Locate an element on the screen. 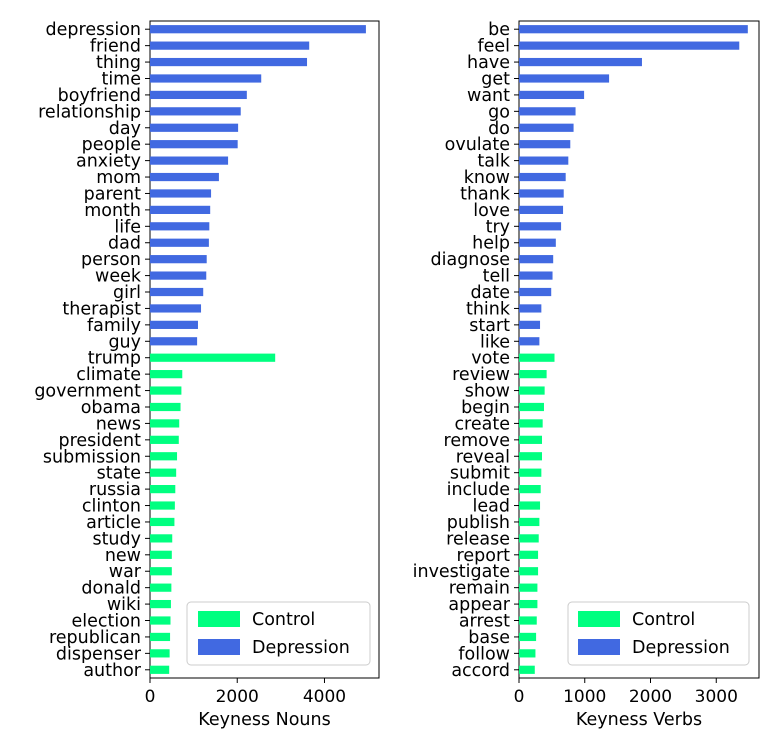 The height and width of the screenshot is (756, 781). nouns-category-label: wiki is located at coordinates (124, 605).